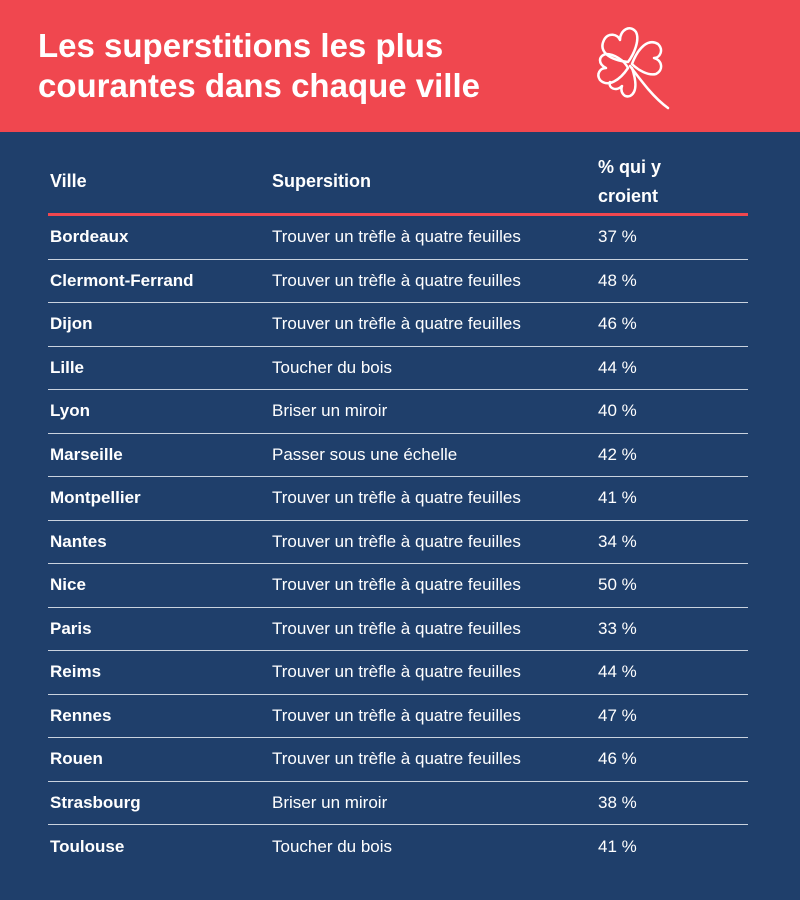 The height and width of the screenshot is (900, 800). What do you see at coordinates (398, 412) in the screenshot?
I see `table-row: Lyon Briser un miroir 40 %` at bounding box center [398, 412].